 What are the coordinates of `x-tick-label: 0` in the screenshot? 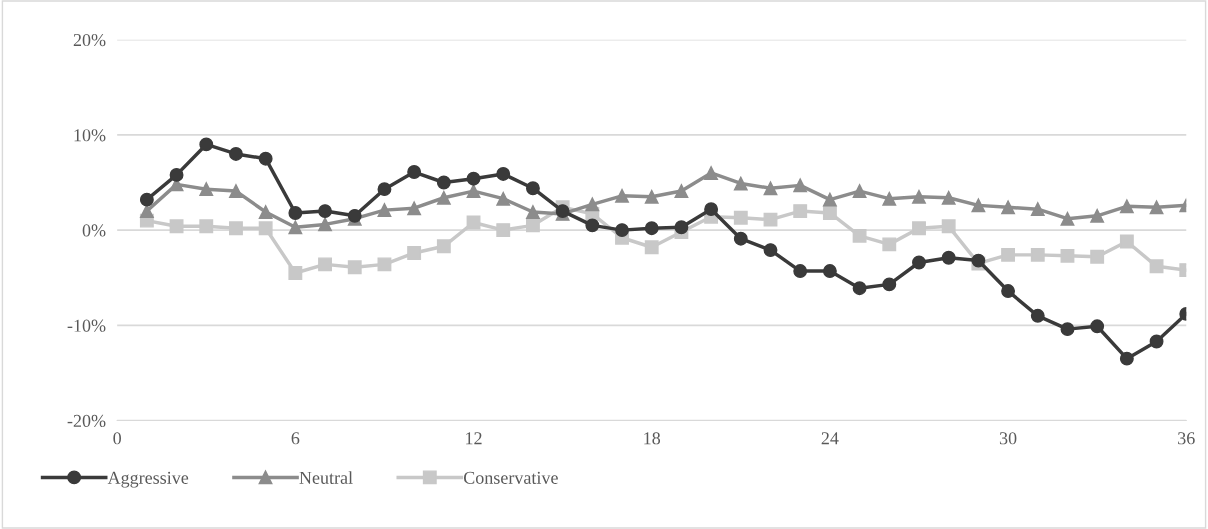 It's located at (117, 438).